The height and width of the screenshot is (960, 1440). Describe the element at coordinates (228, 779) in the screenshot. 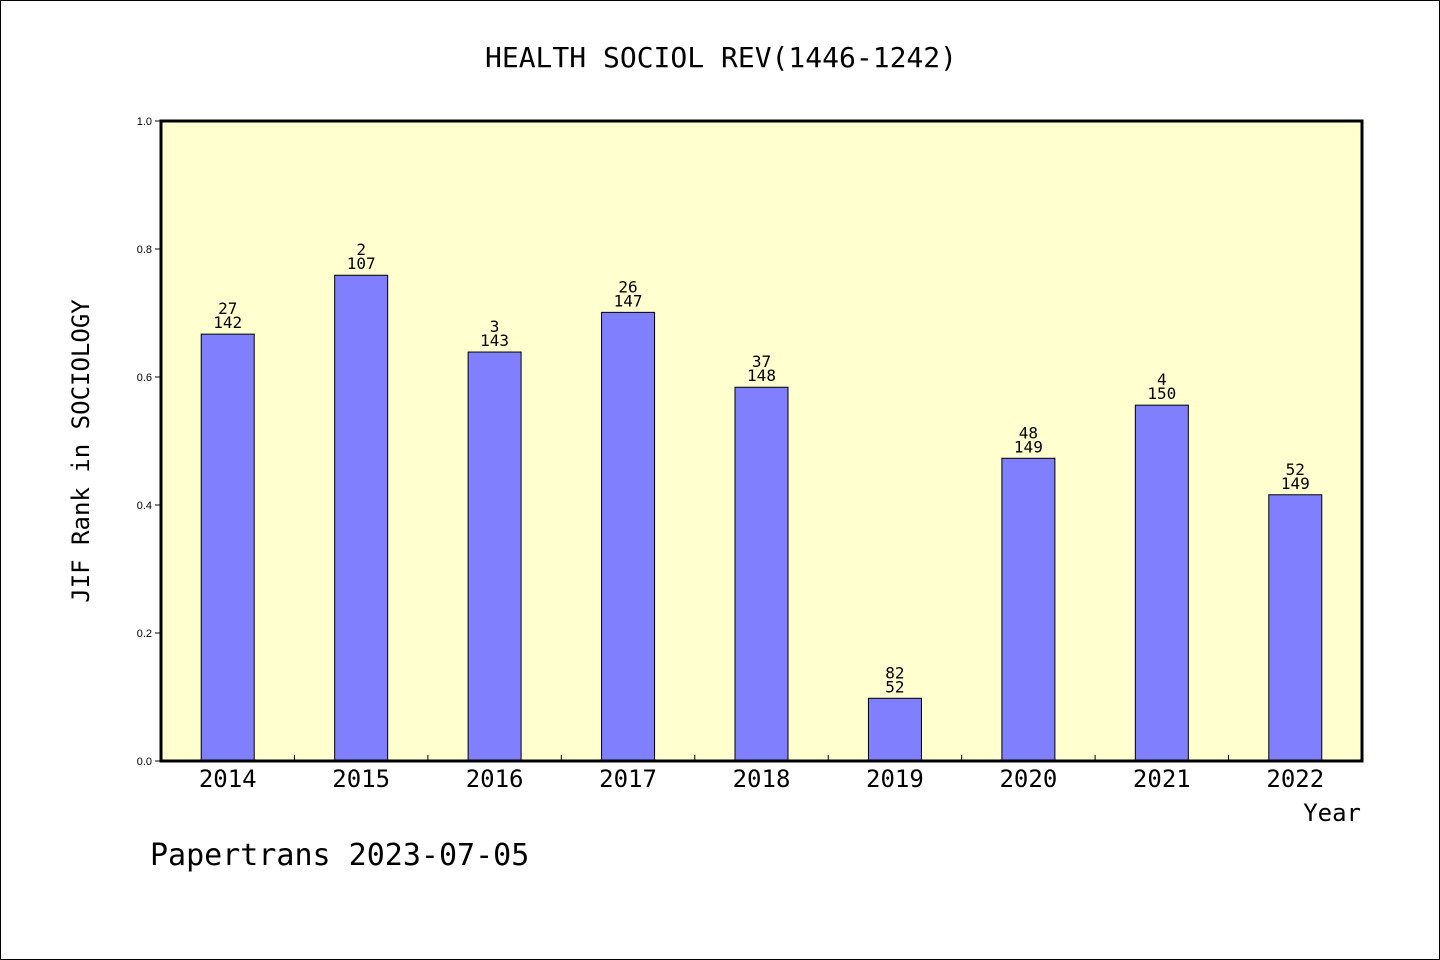

I see `x-tick-label-2014: 2014` at that location.